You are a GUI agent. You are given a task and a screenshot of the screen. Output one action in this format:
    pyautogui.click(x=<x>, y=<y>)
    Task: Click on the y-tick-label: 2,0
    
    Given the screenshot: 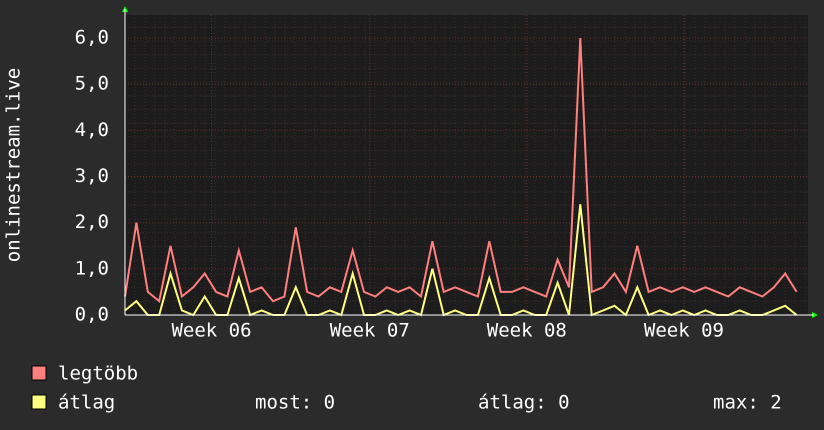 What is the action you would take?
    pyautogui.click(x=92, y=222)
    